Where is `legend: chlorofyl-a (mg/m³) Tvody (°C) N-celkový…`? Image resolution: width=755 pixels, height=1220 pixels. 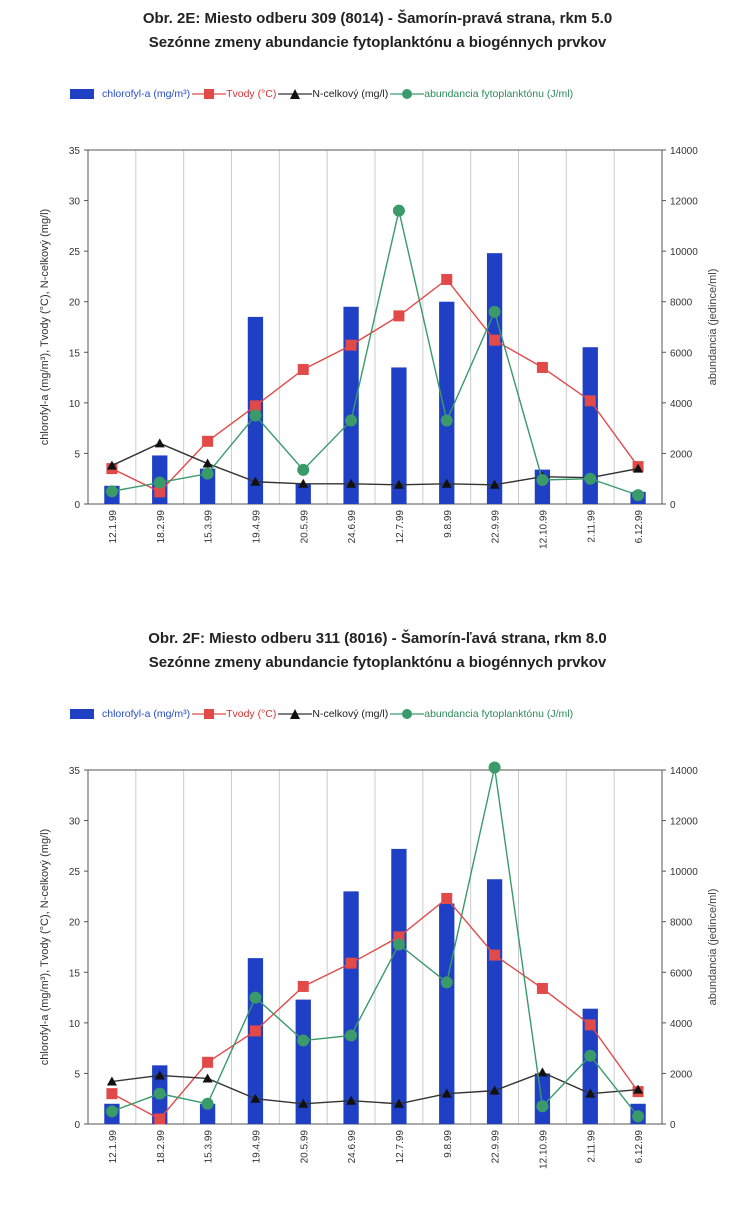
legend: chlorofyl-a (mg/m³) Tvody (°C) N-celkový… is located at coordinates (322, 94).